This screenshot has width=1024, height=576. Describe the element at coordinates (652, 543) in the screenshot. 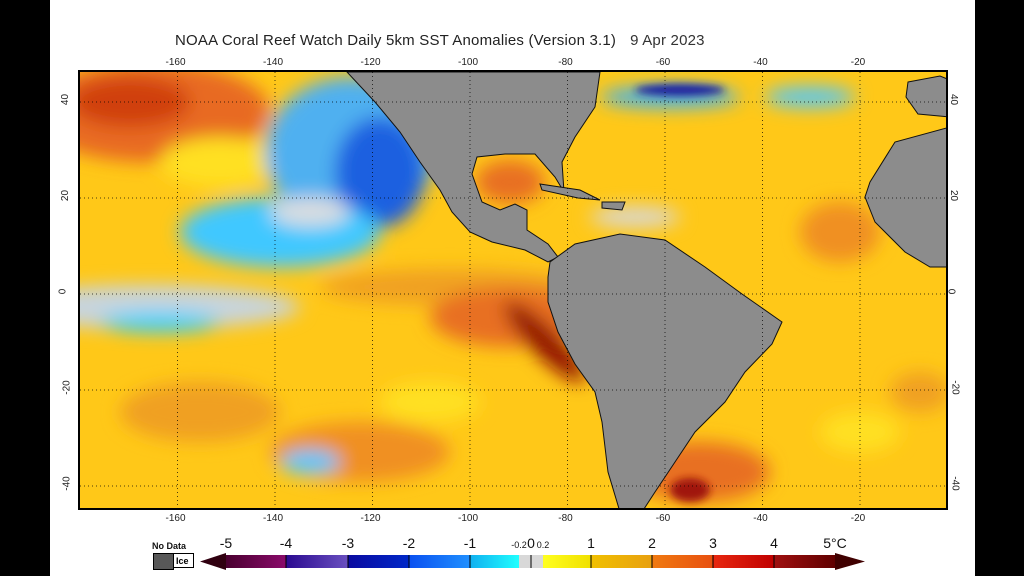

I see `colorbar-tick-label: 2` at that location.